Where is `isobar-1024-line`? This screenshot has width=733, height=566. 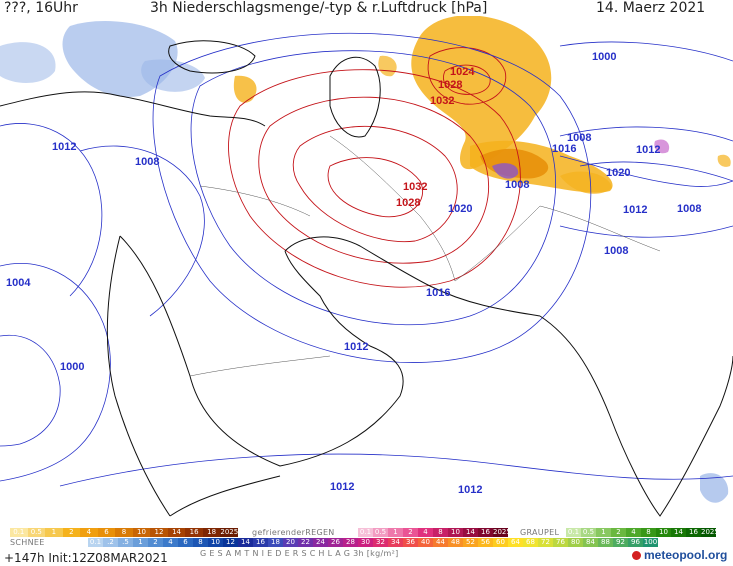 isobar-1024-line is located at coordinates (374, 180).